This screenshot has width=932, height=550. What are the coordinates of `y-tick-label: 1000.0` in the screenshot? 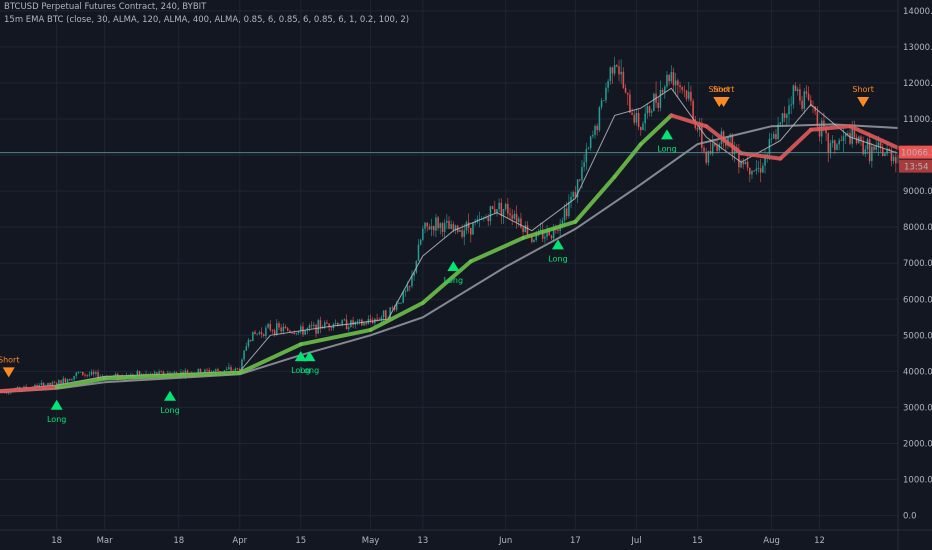 It's located at (917, 481).